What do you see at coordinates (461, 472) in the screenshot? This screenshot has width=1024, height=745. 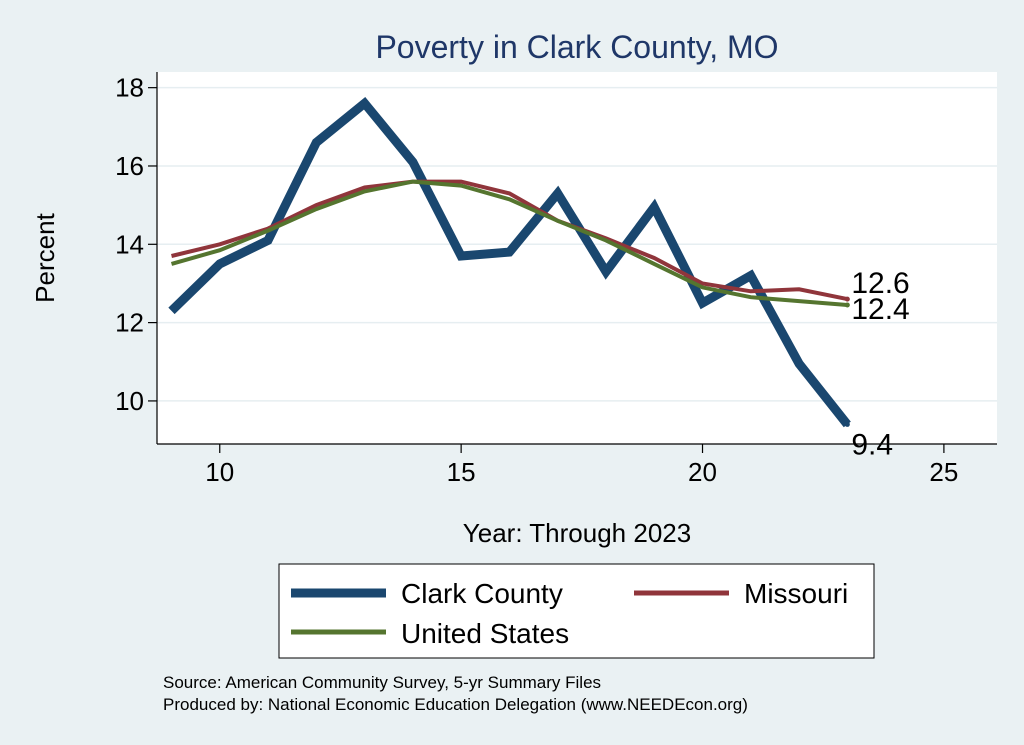 I see `x-tick-label-15: 15` at bounding box center [461, 472].